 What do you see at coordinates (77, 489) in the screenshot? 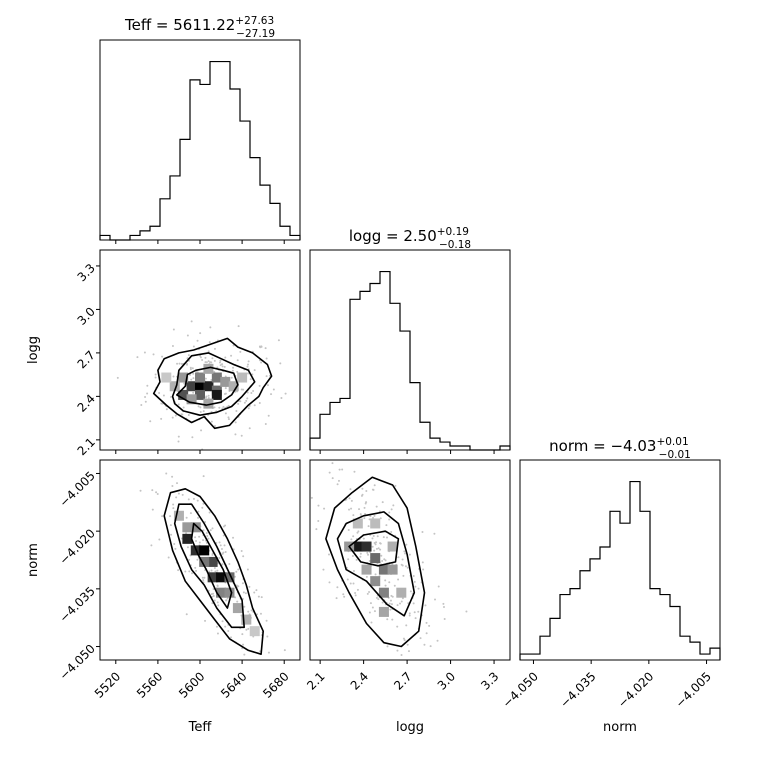
I see `y-tick-label-norm: −4.005` at bounding box center [77, 489].